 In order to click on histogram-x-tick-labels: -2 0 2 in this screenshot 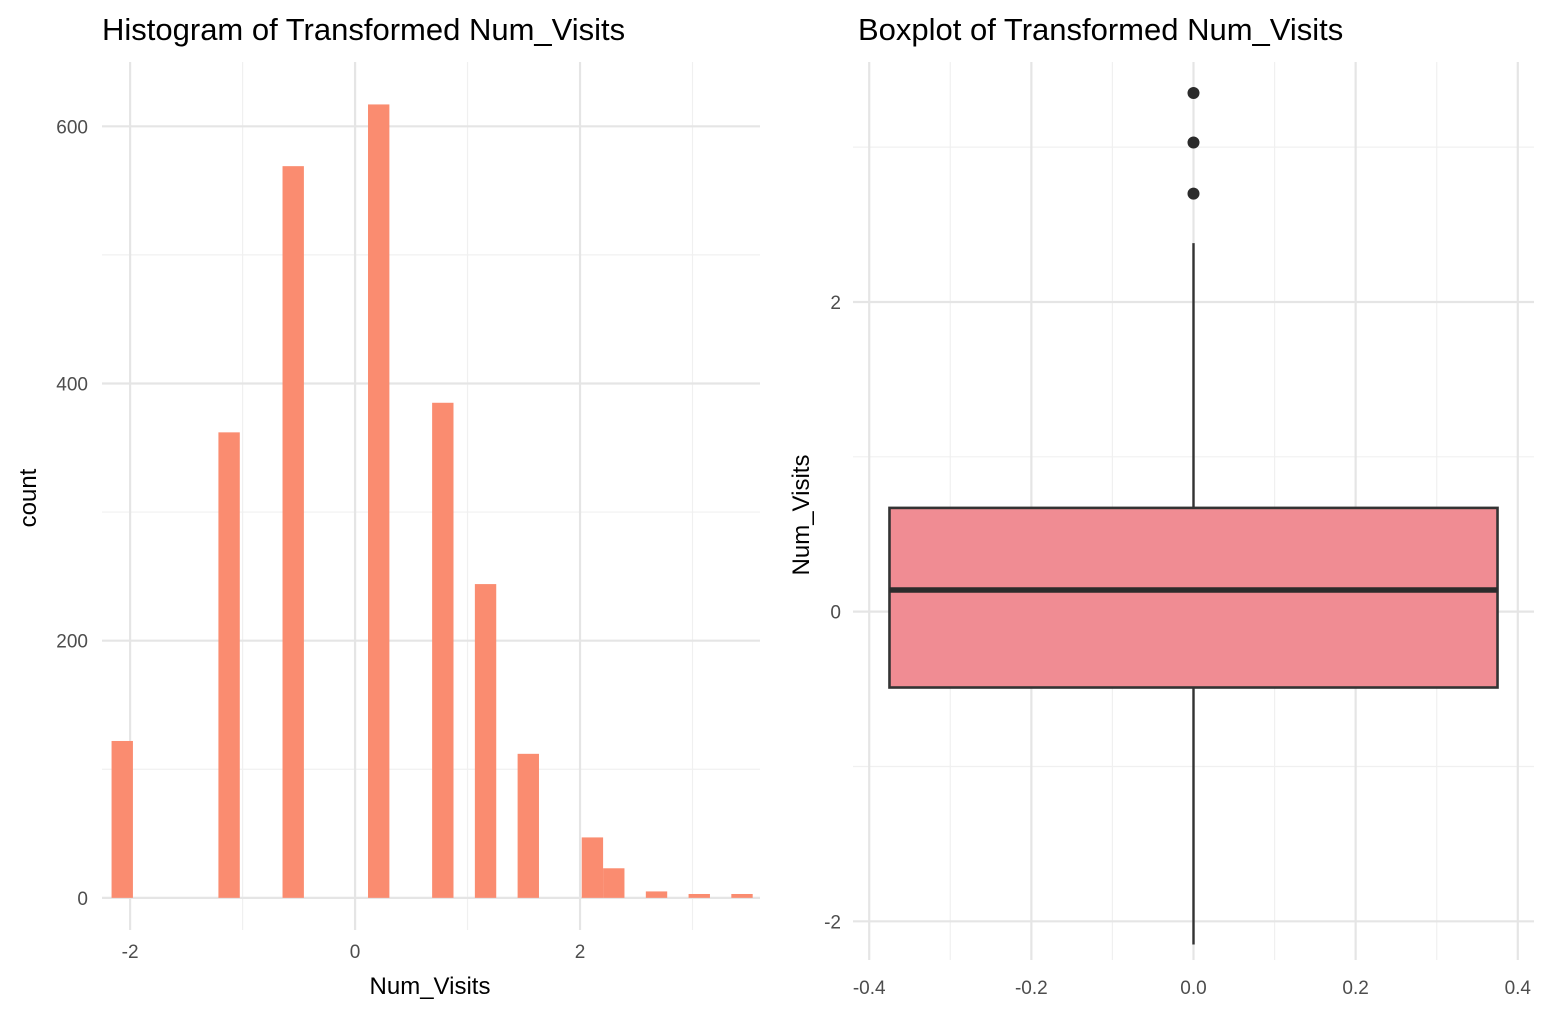, I will do `click(354, 952)`.